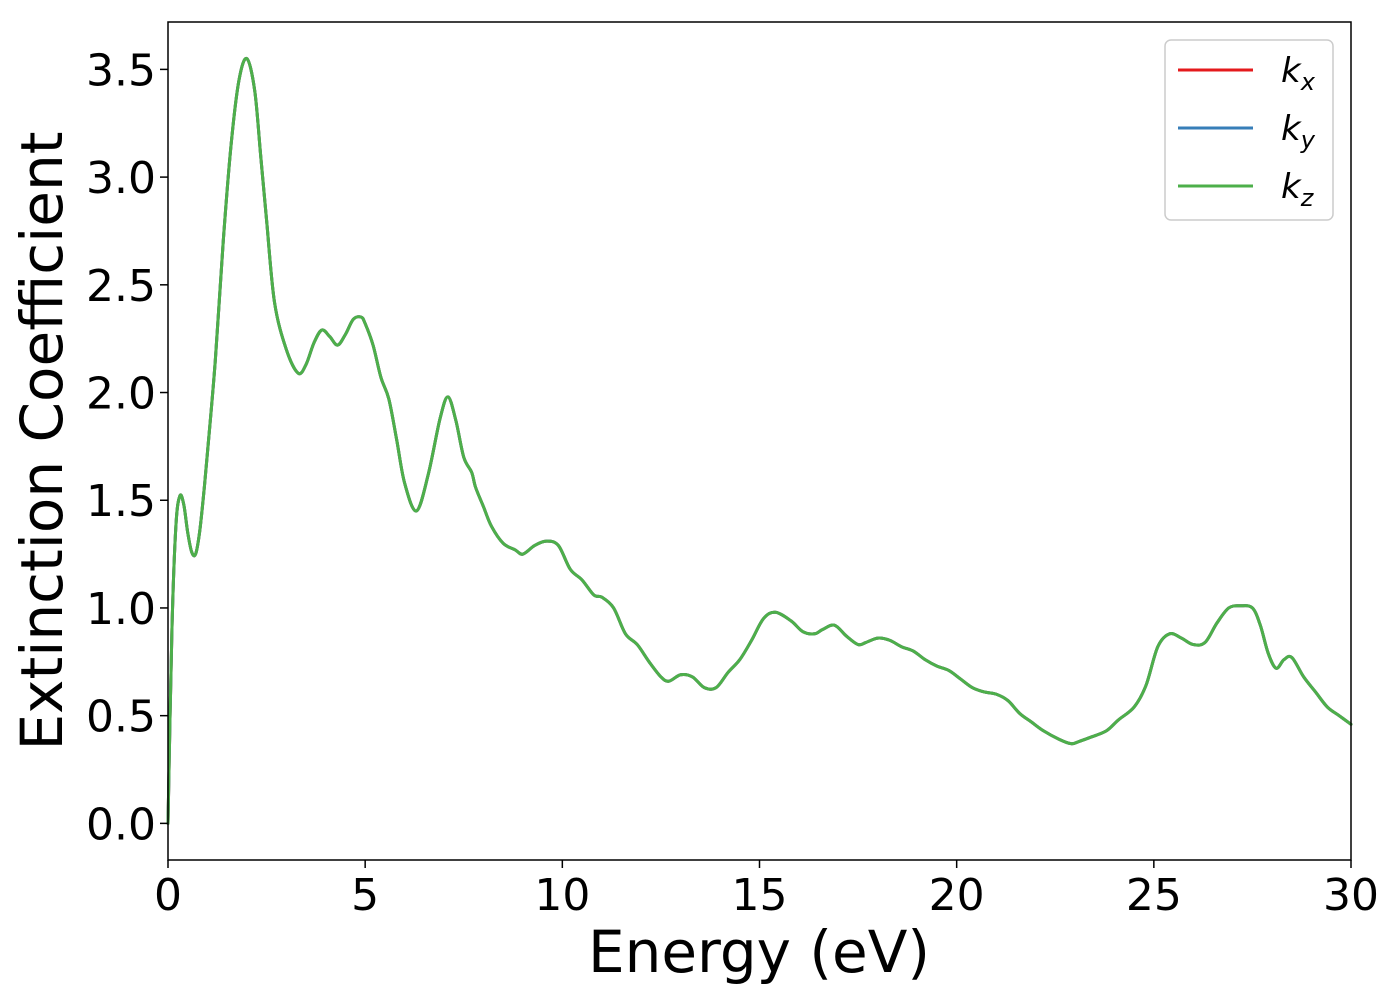 The width and height of the screenshot is (1400, 1000). I want to click on y-axis-ticks: 0.0 0.5 1.0 1.5 2.0 2.5 3.0 3.5, so click(127, 447).